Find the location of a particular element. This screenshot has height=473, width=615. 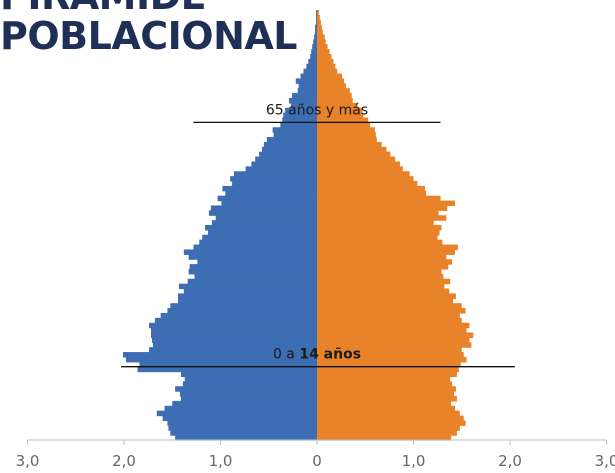

x-tick-label: 1,0 is located at coordinates (221, 461).